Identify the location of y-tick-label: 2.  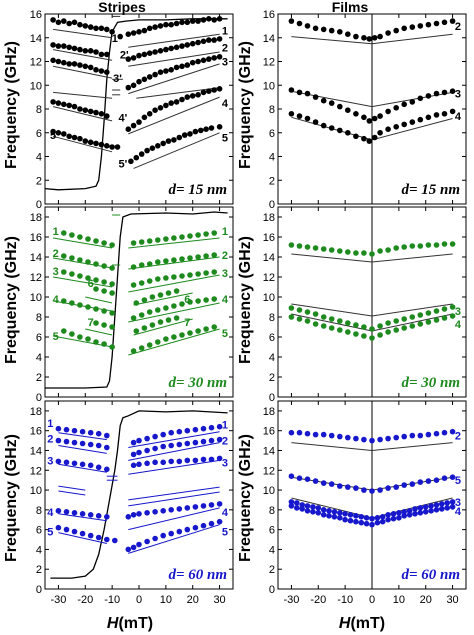
(272, 378).